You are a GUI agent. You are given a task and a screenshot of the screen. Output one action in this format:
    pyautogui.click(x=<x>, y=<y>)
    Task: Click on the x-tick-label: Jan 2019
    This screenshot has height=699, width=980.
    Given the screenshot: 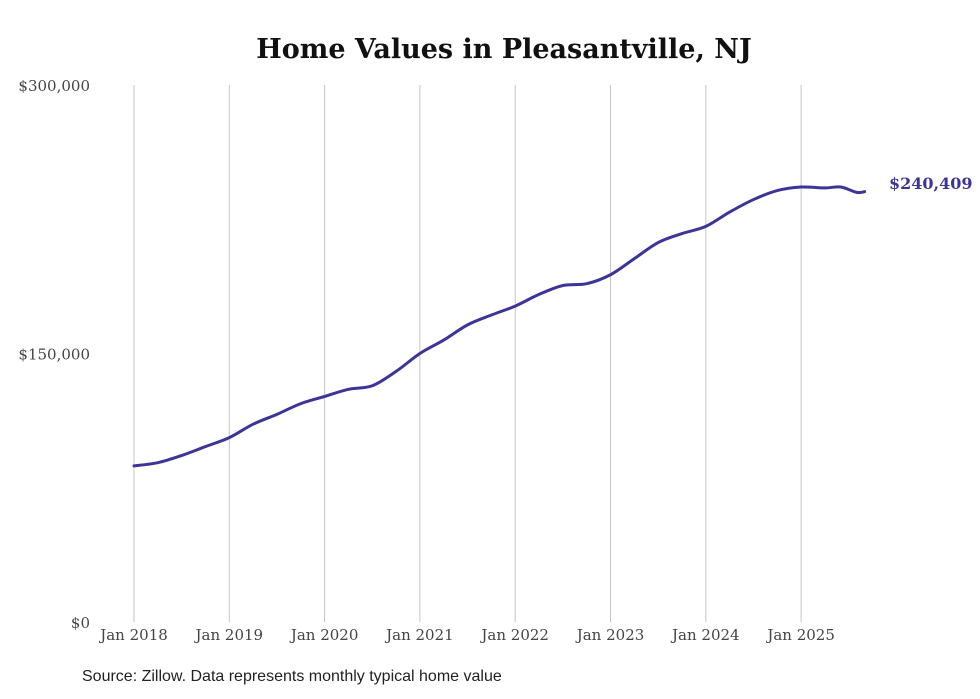 What is the action you would take?
    pyautogui.click(x=229, y=635)
    